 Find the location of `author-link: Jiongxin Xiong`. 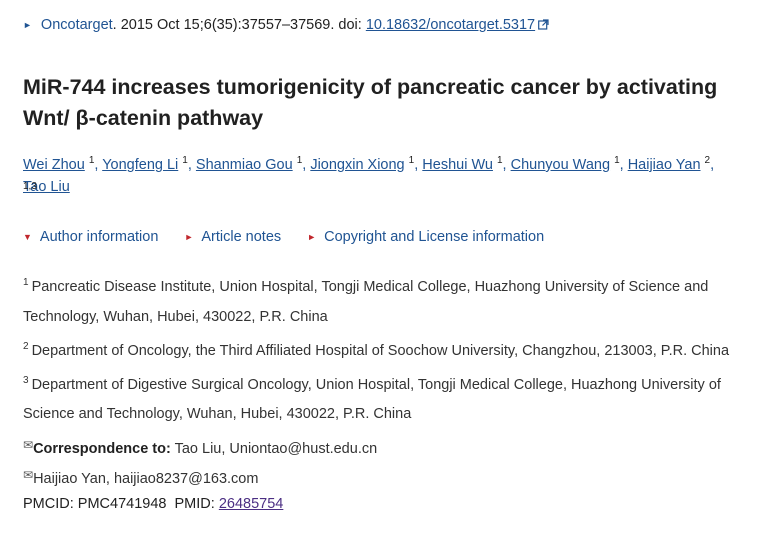

author-link: Jiongxin Xiong is located at coordinates (357, 164).